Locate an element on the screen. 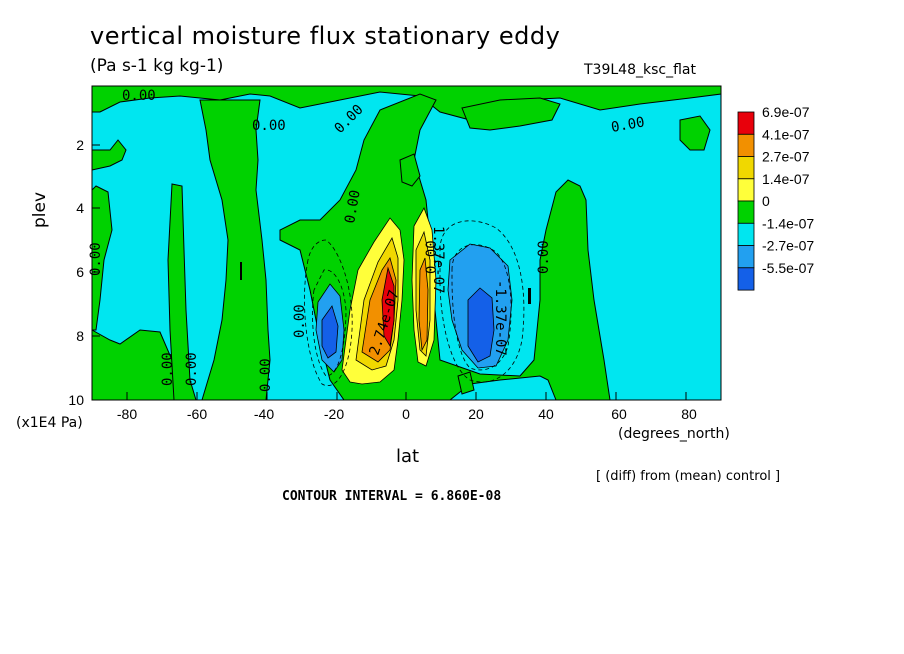 The height and width of the screenshot is (654, 904). y-tick-label: 6 is located at coordinates (80, 272).